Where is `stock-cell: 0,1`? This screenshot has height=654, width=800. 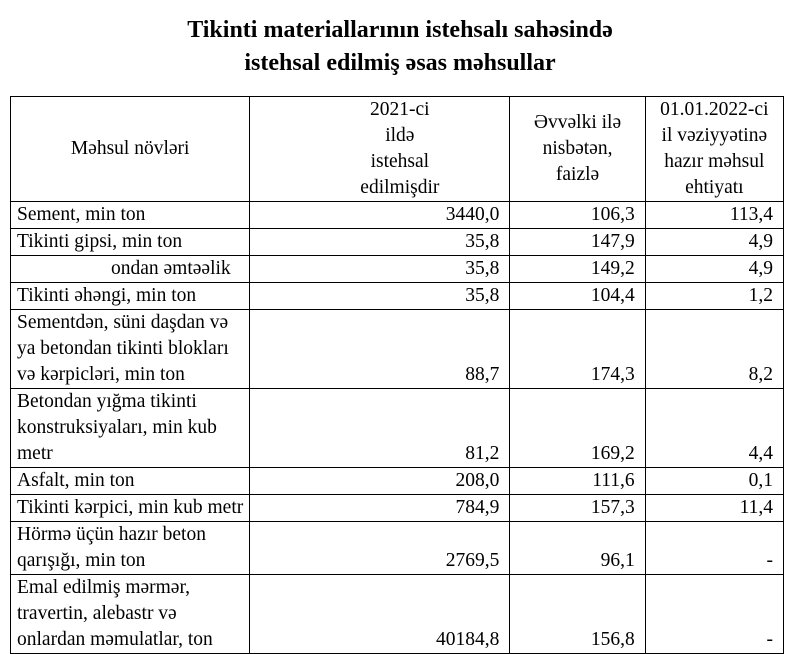
stock-cell: 0,1 is located at coordinates (714, 481).